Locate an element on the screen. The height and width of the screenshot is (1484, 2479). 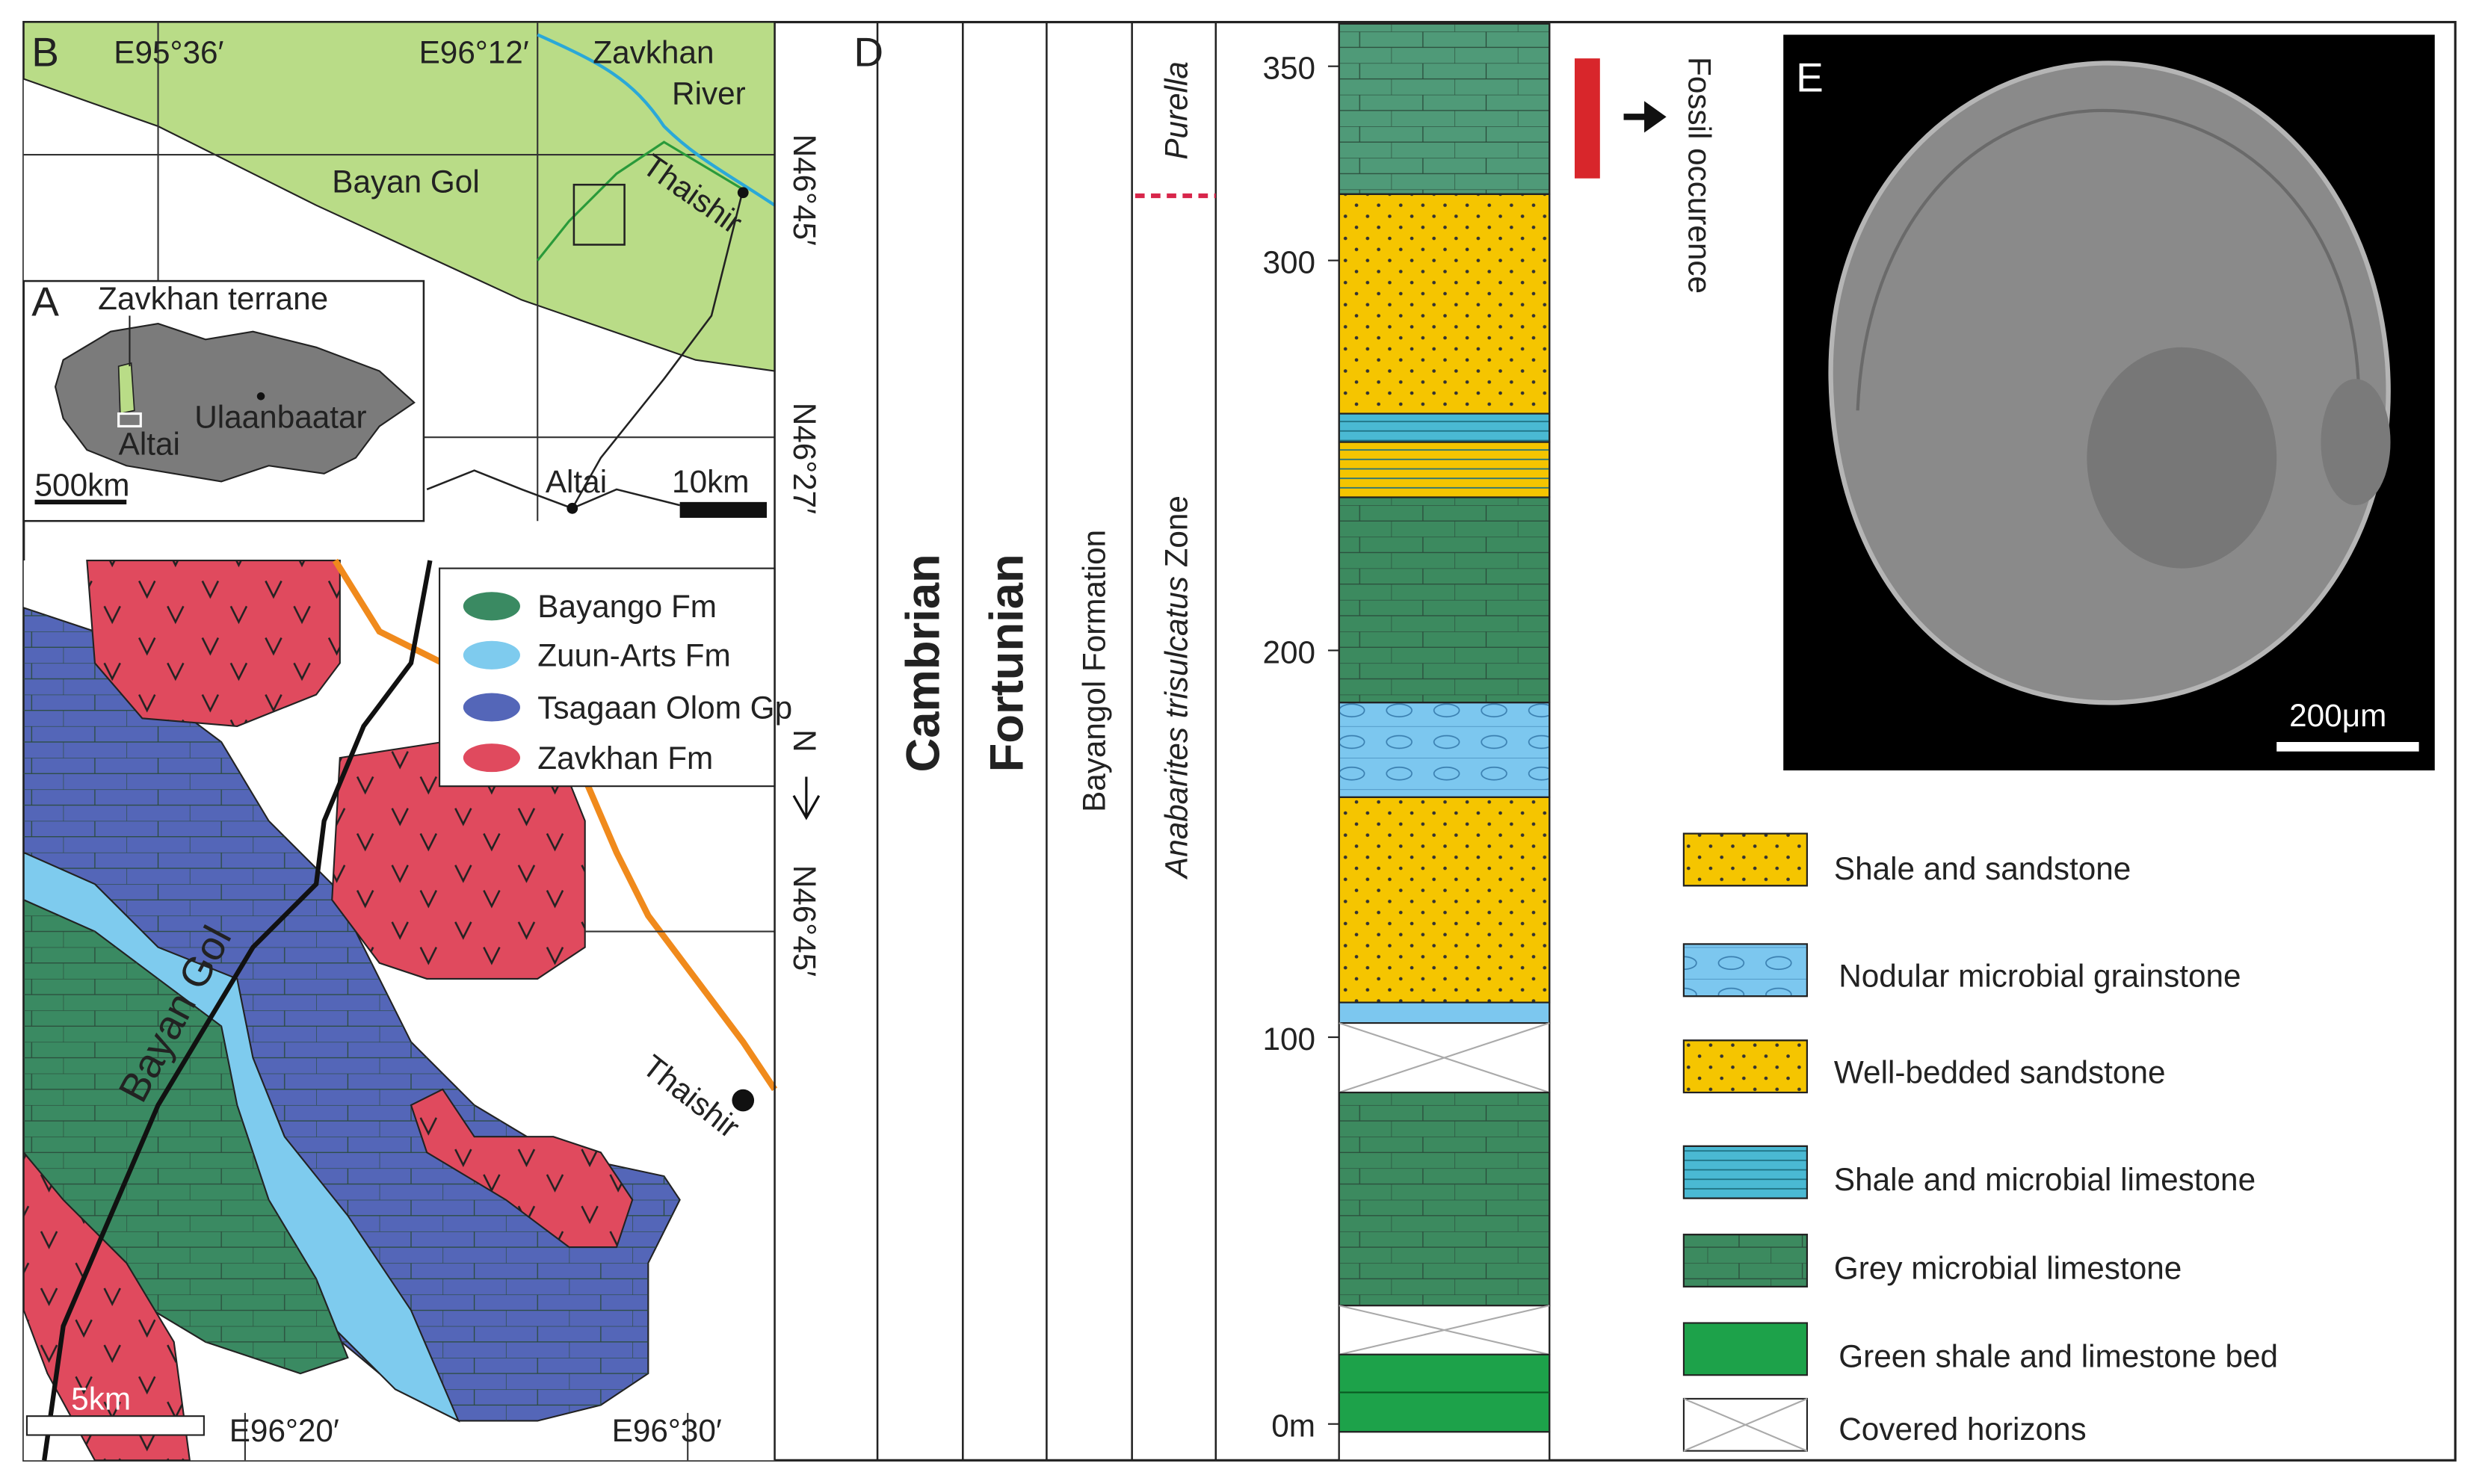
scale-label: 10km is located at coordinates (710, 481).